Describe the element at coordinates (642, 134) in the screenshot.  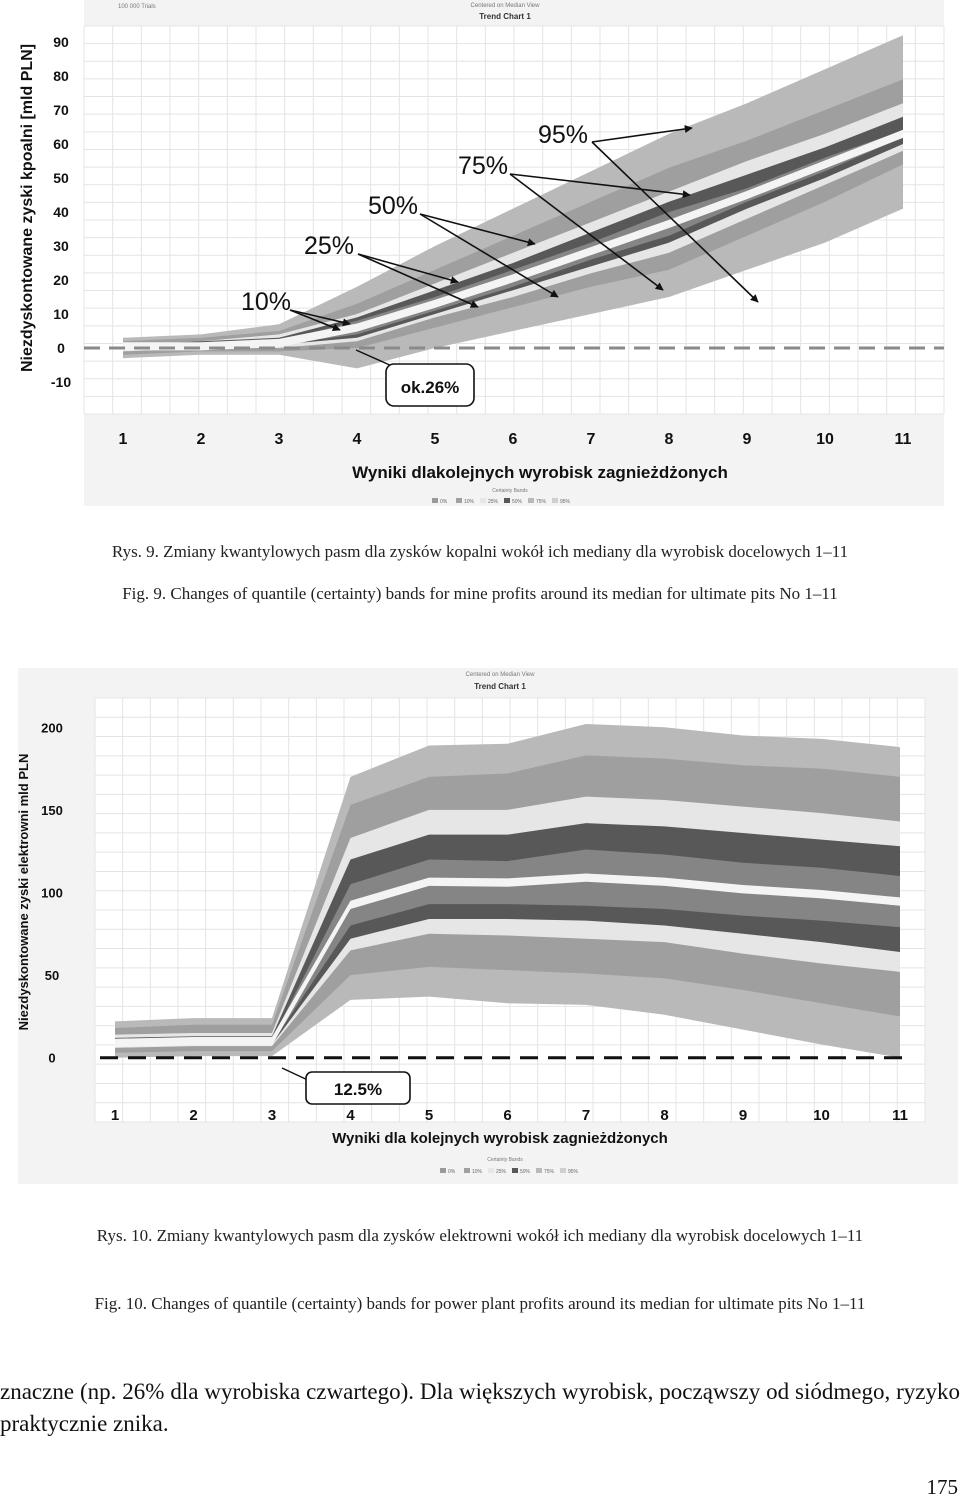
I see `arrow-95-a` at that location.